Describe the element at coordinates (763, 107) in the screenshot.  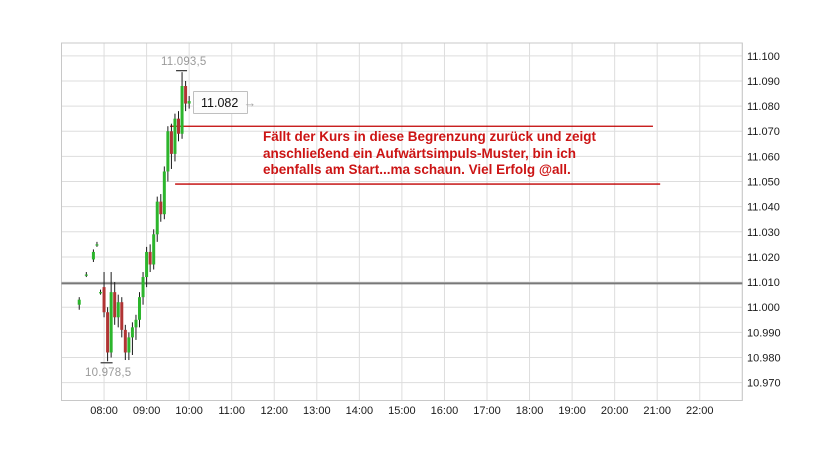
I see `svg-text: 11.080` at that location.